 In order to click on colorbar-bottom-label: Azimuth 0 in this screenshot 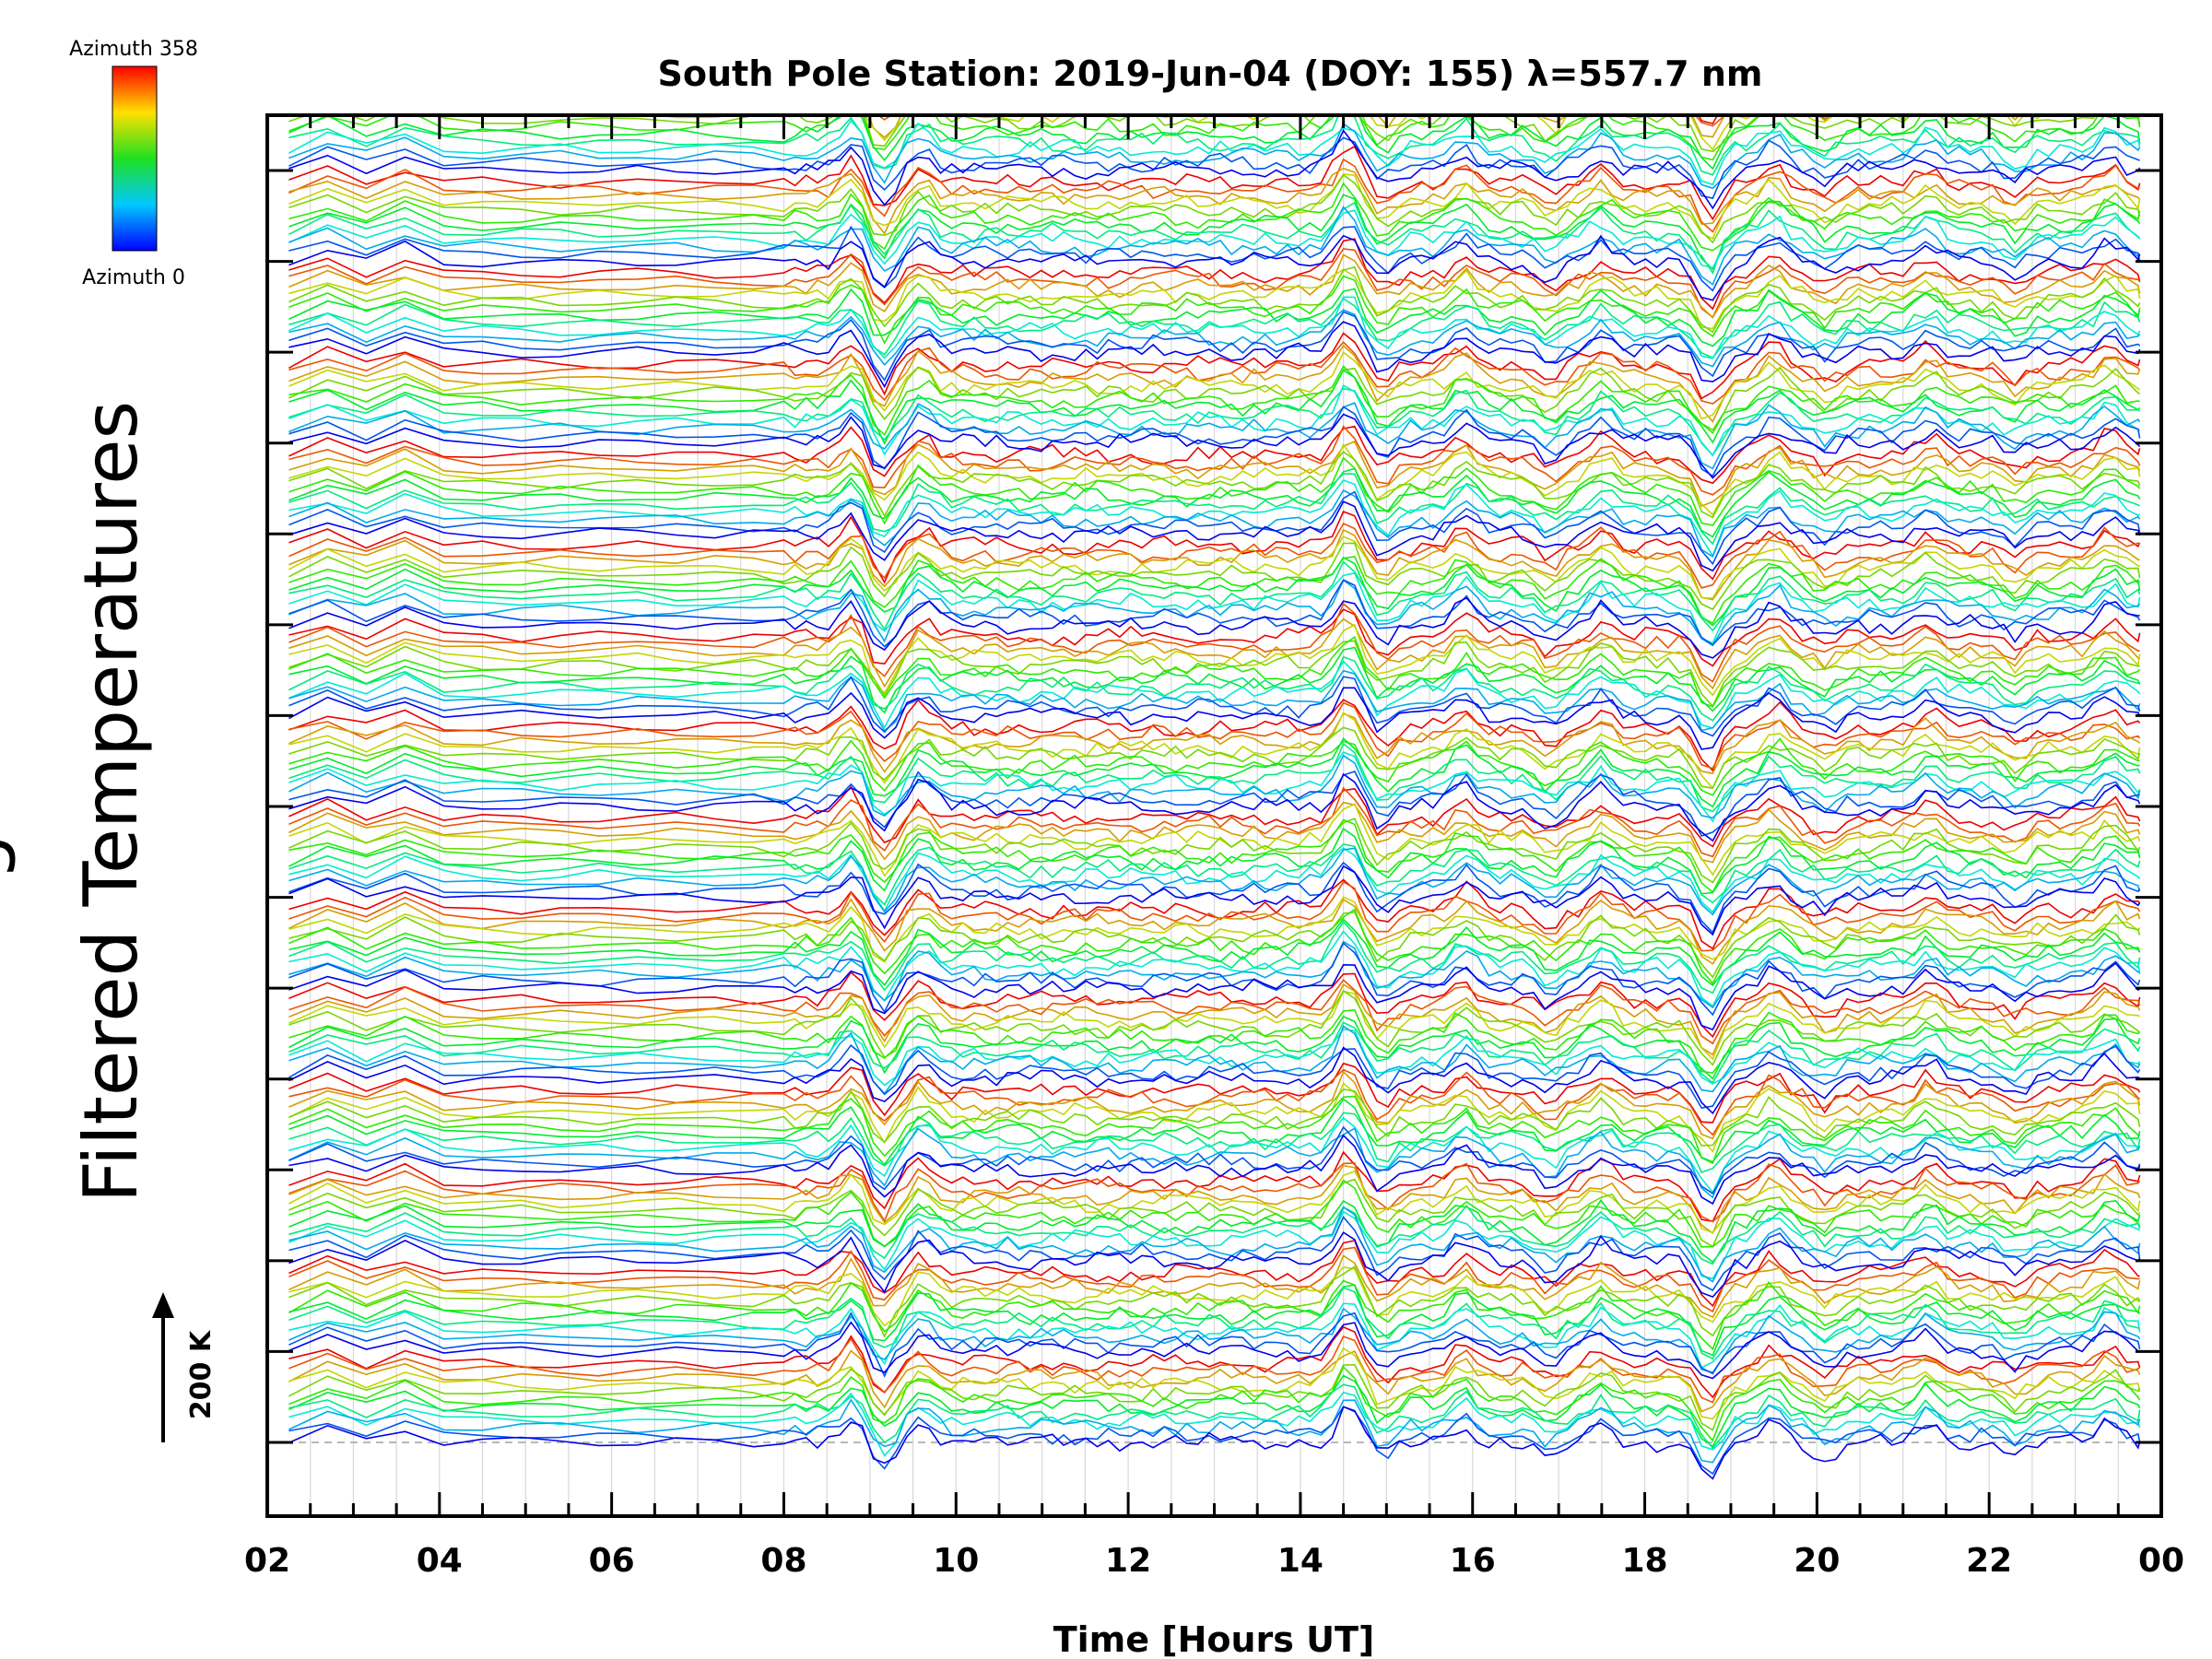, I will do `click(133, 277)`.